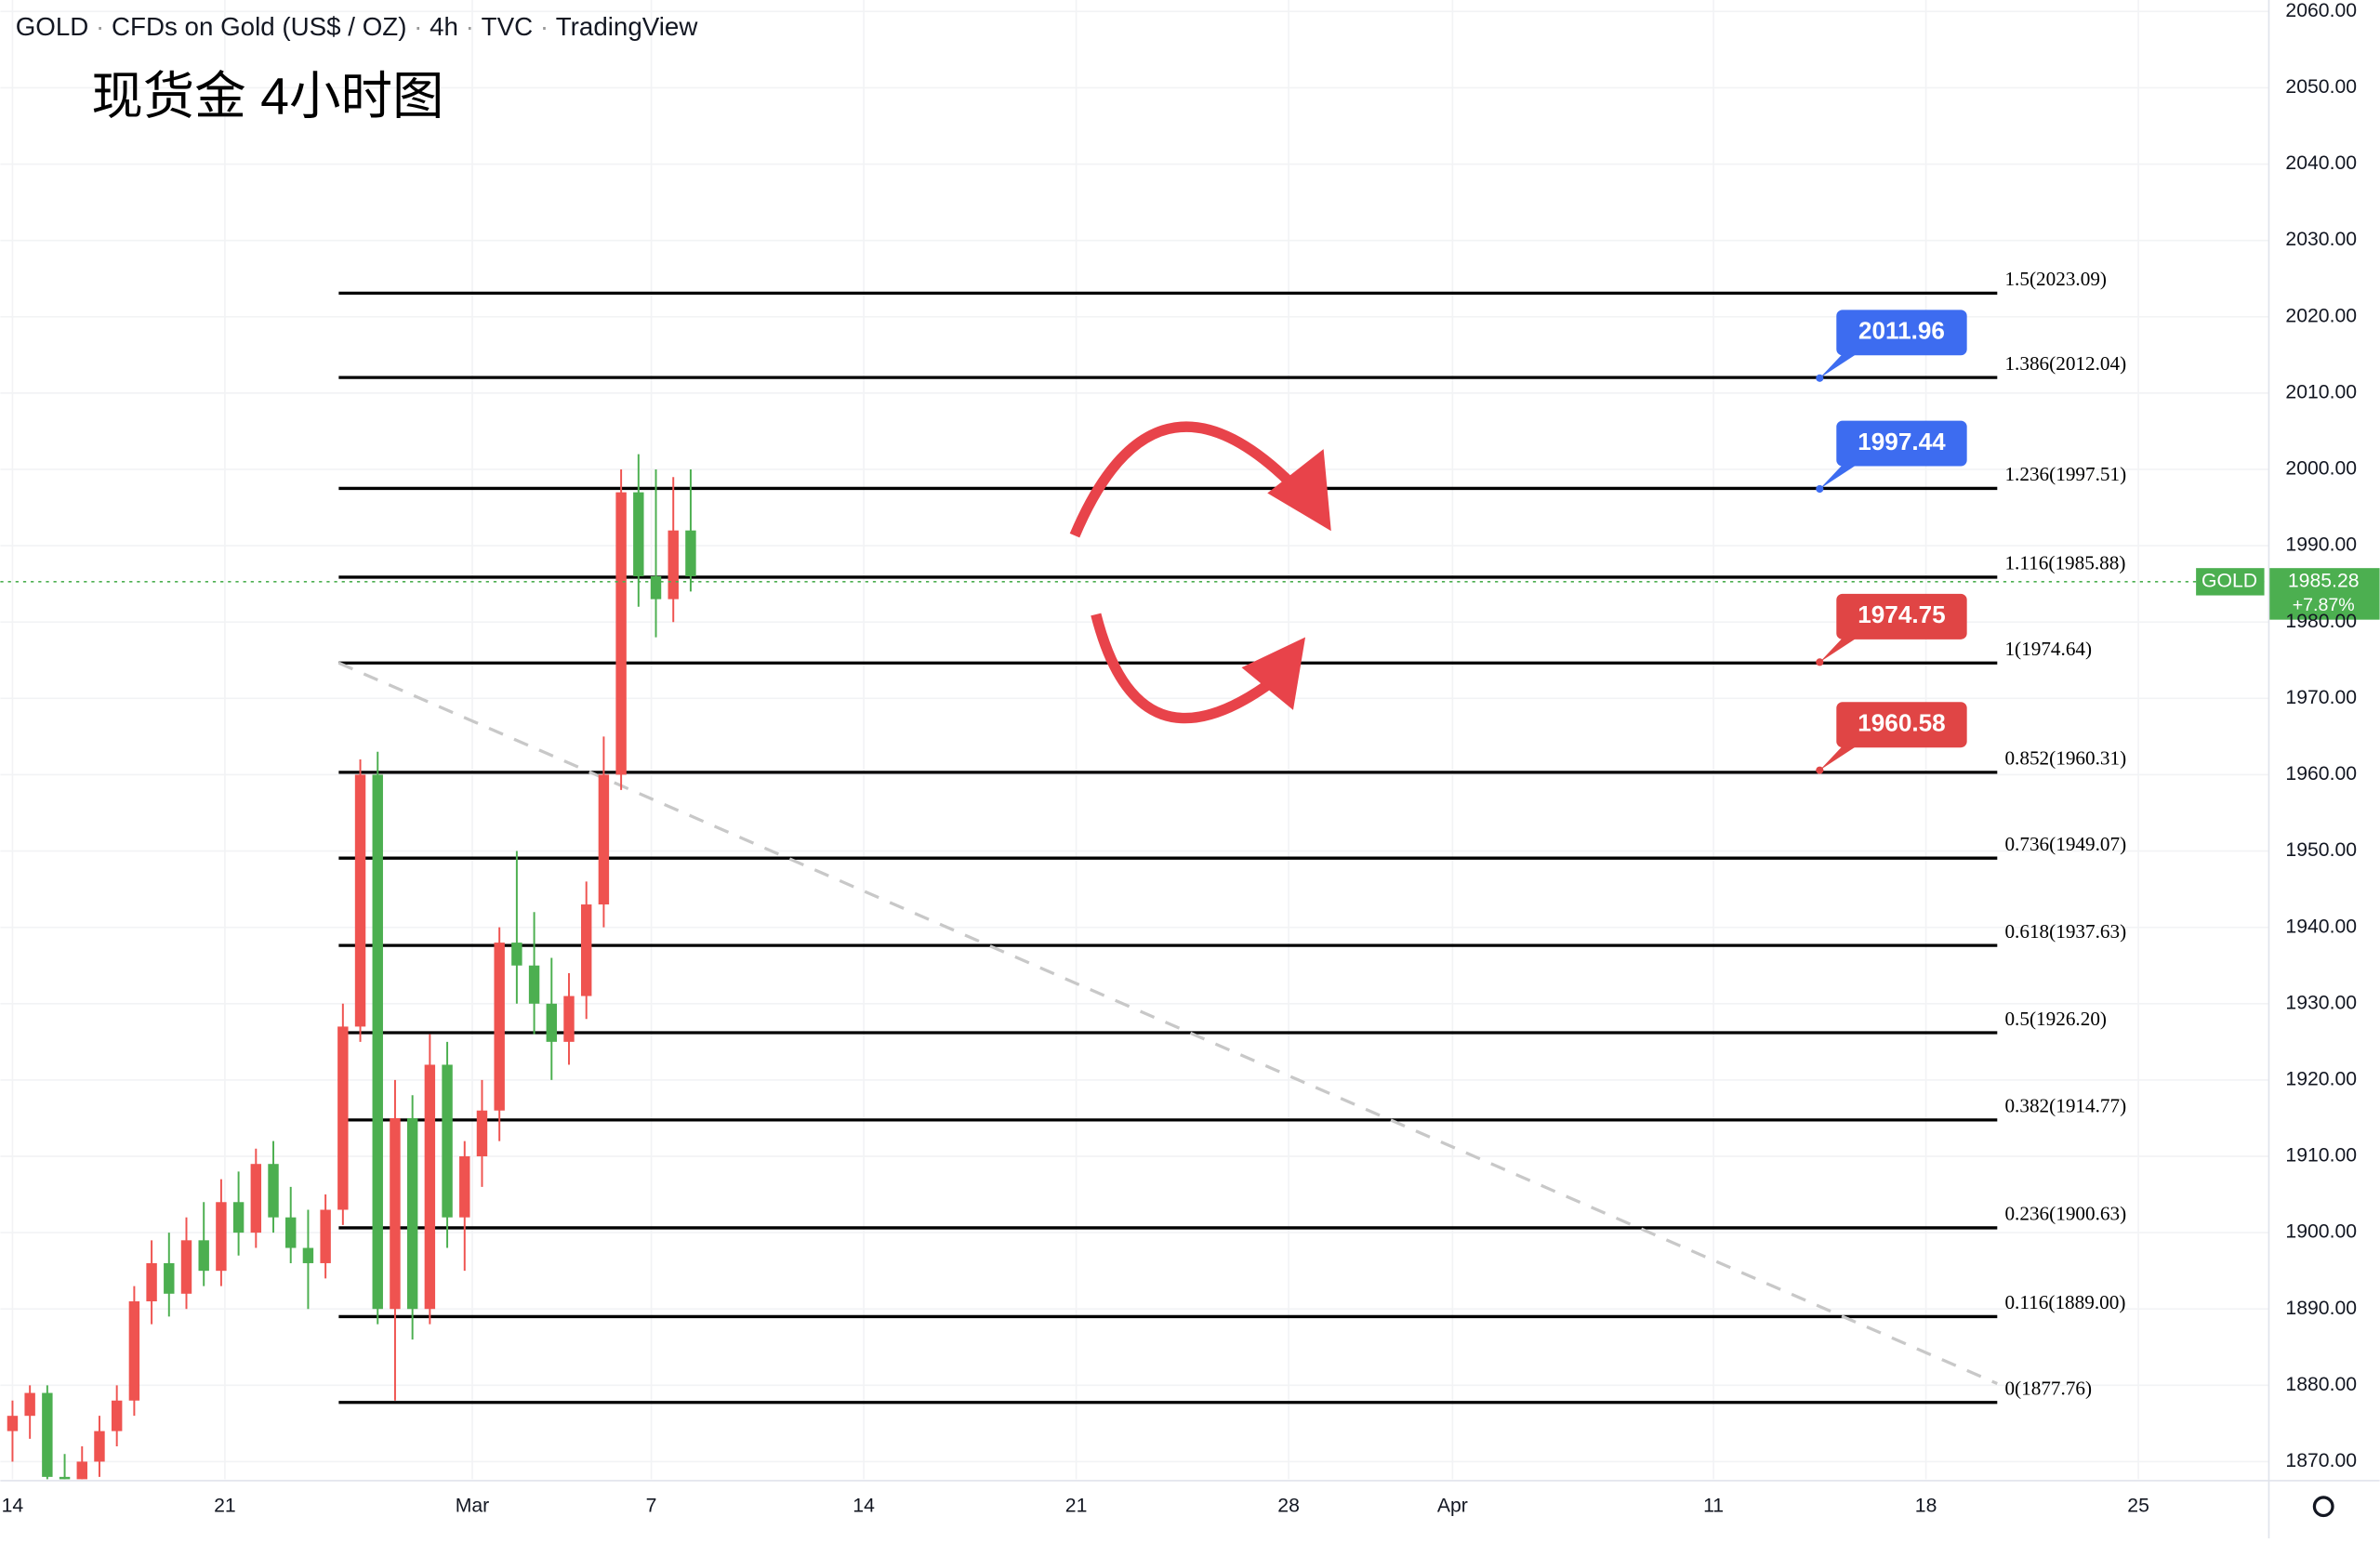  I want to click on x-tick-label: 7, so click(651, 1505).